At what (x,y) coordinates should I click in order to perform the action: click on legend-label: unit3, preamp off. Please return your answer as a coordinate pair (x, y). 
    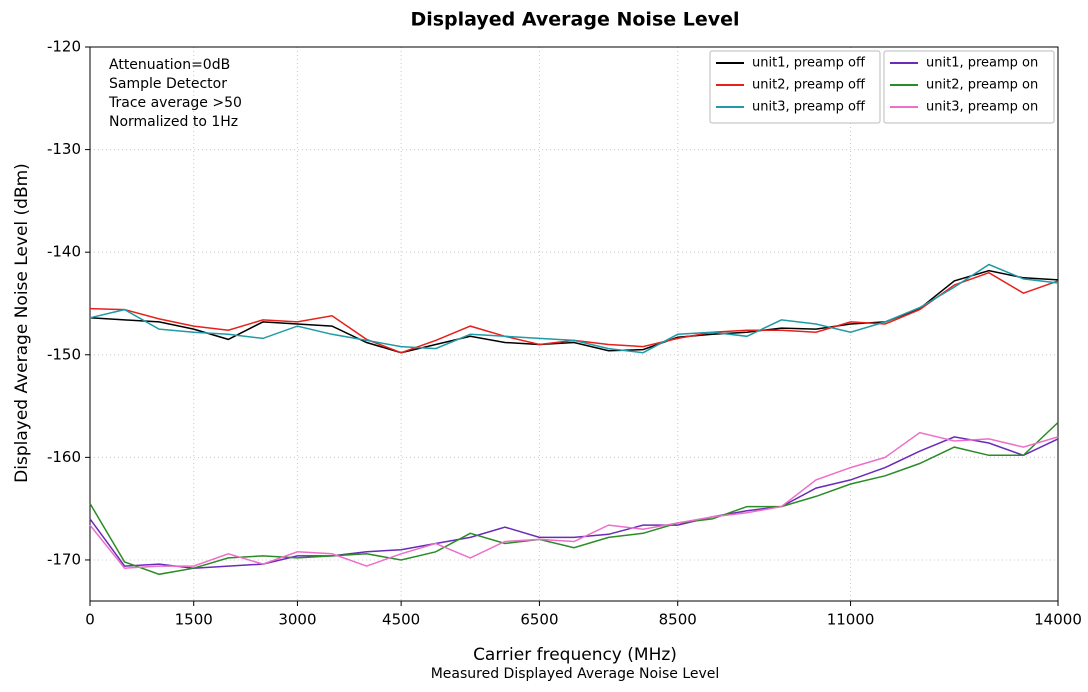
    Looking at the image, I should click on (809, 107).